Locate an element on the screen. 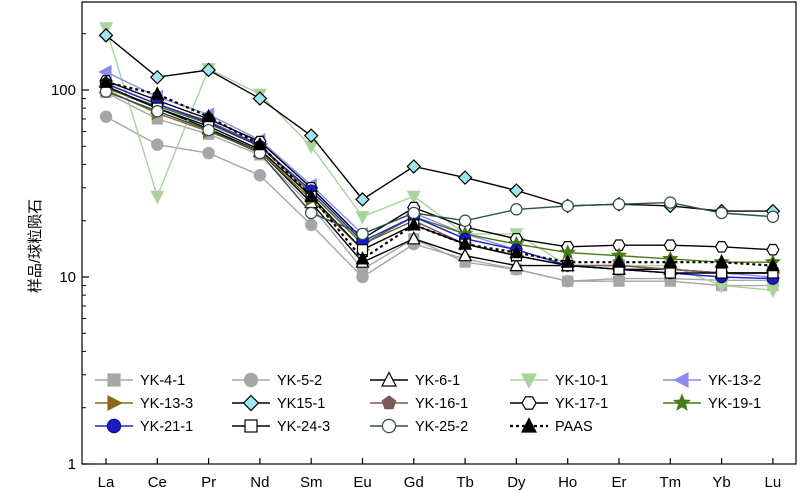 The height and width of the screenshot is (491, 800). legend-entry: YK-10-1 is located at coordinates (559, 381).